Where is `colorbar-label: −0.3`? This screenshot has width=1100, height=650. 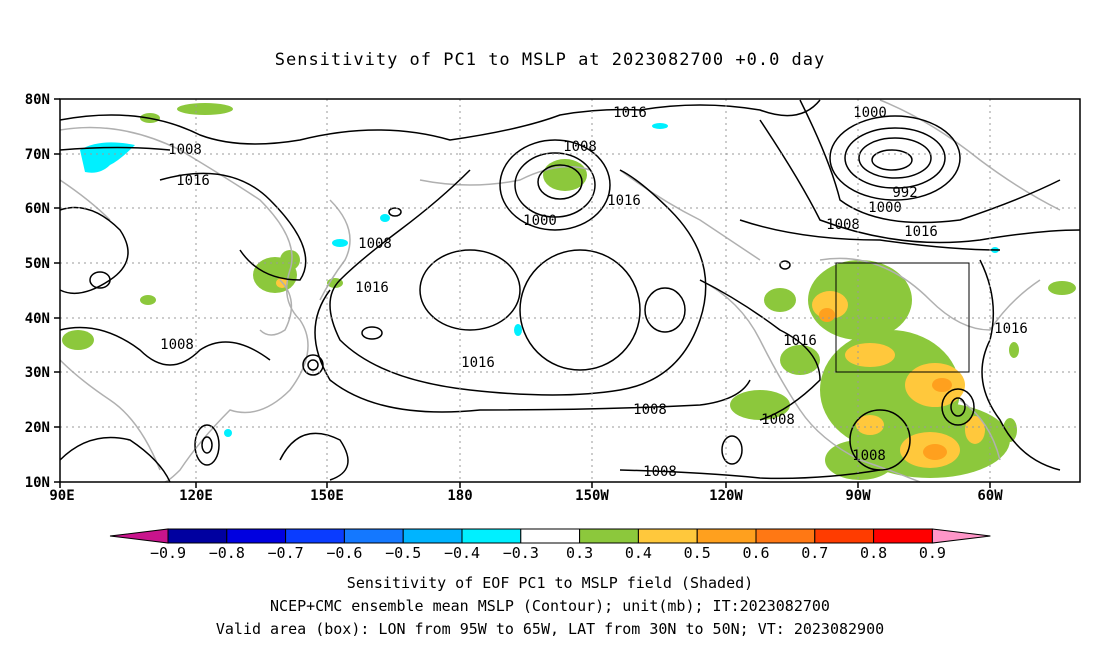 colorbar-label: −0.3 is located at coordinates (521, 553).